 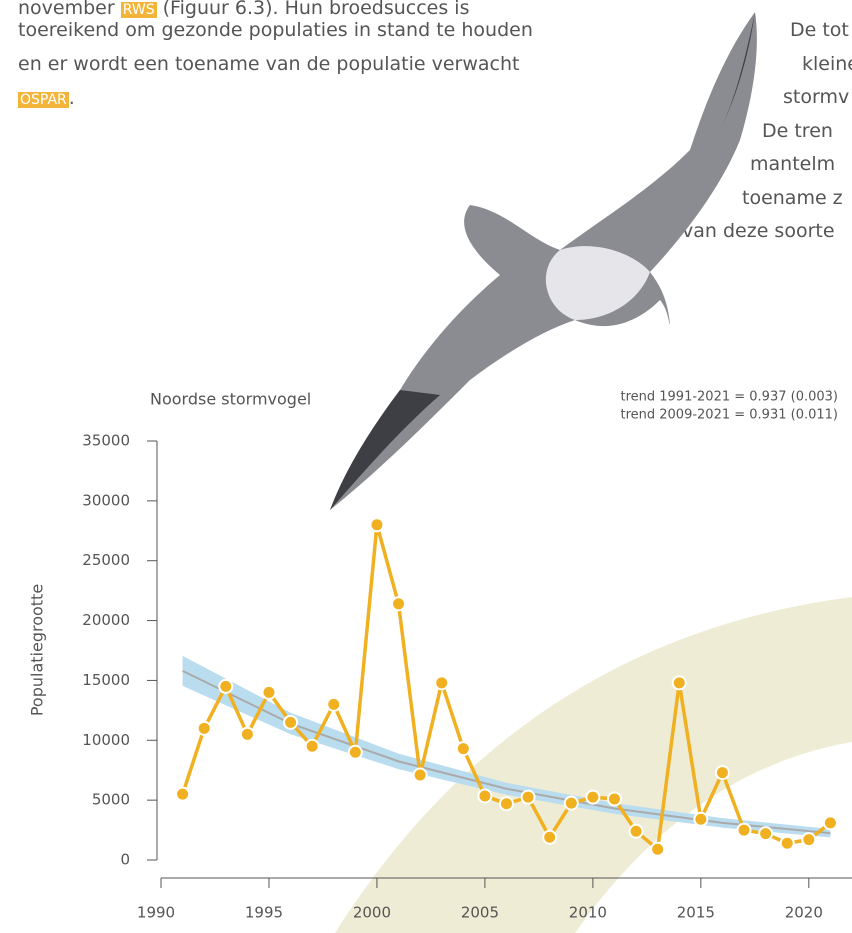 What do you see at coordinates (313, 9) in the screenshot?
I see `text: (Figuur 6.3). Hun broedsucces is` at bounding box center [313, 9].